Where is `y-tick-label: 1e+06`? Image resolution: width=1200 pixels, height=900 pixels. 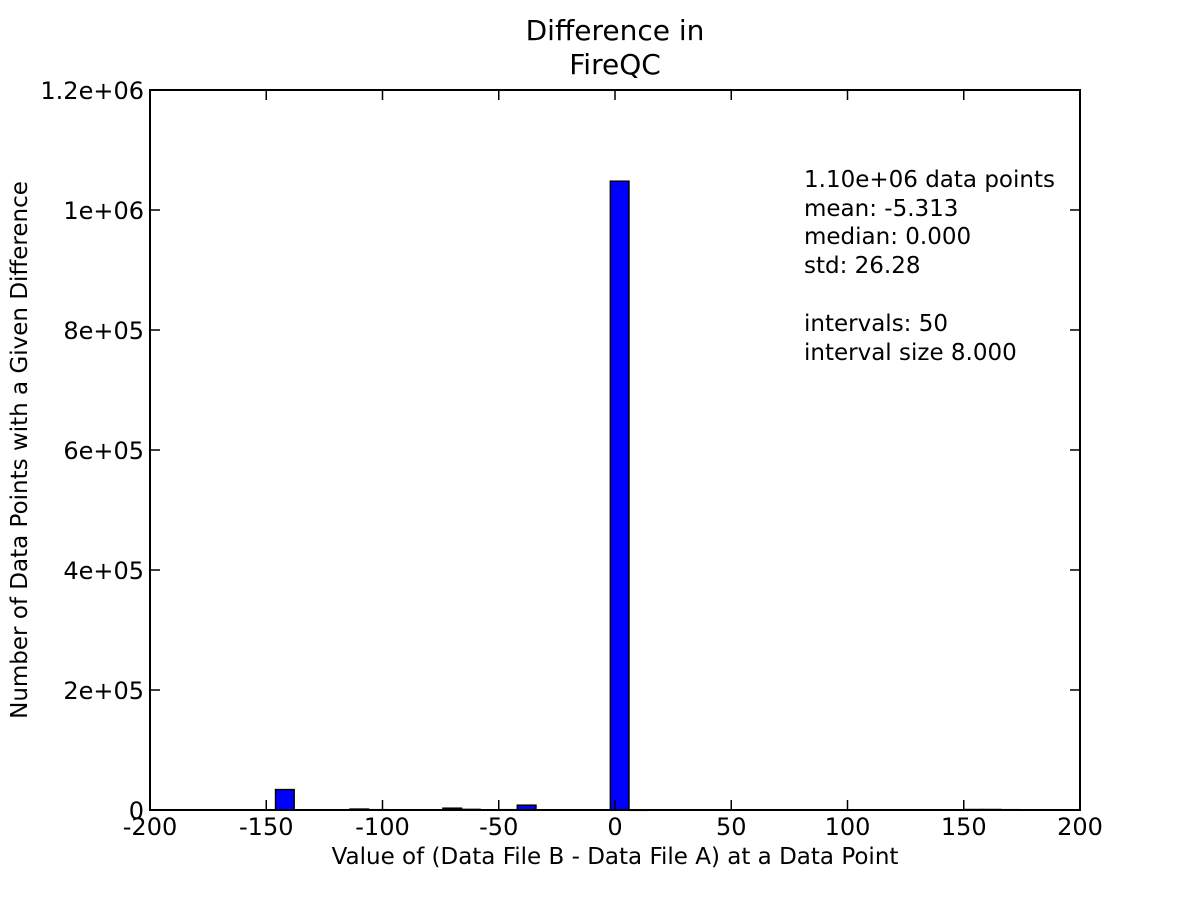
y-tick-label: 1e+06 is located at coordinates (103, 211).